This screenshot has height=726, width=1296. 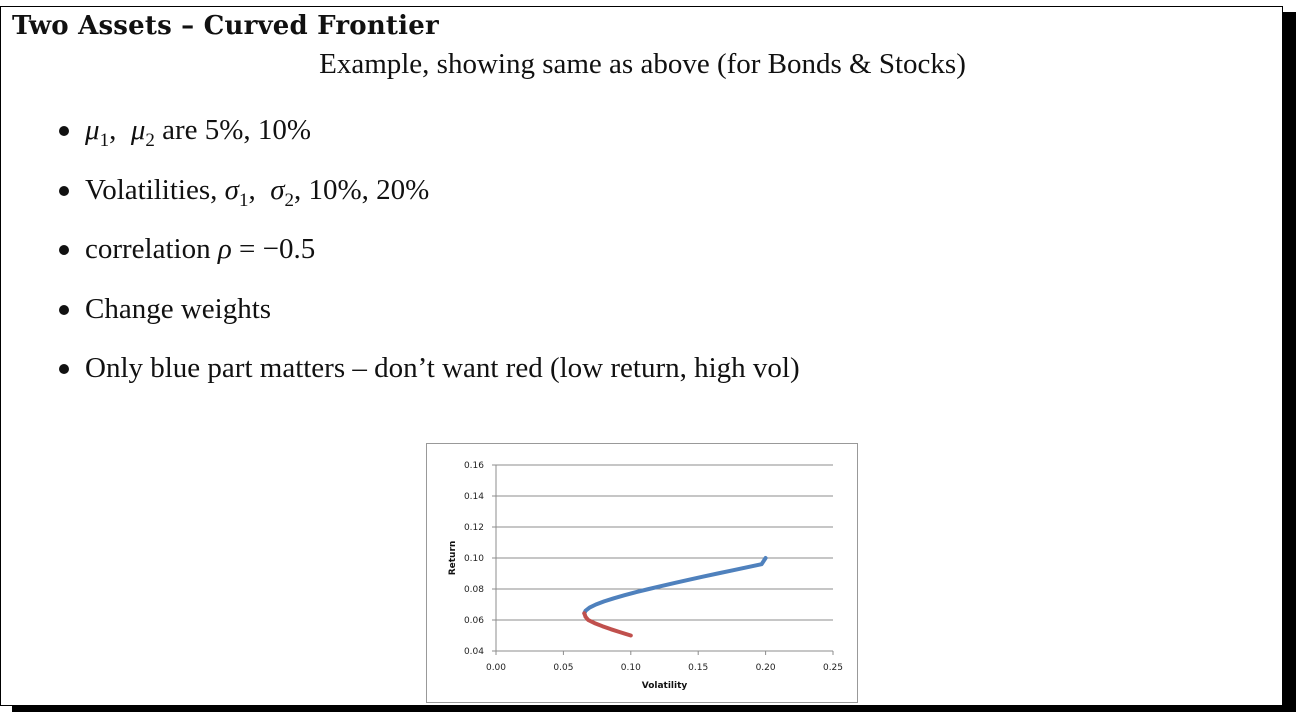 I want to click on y-tick-label: 0.04, so click(x=474, y=652).